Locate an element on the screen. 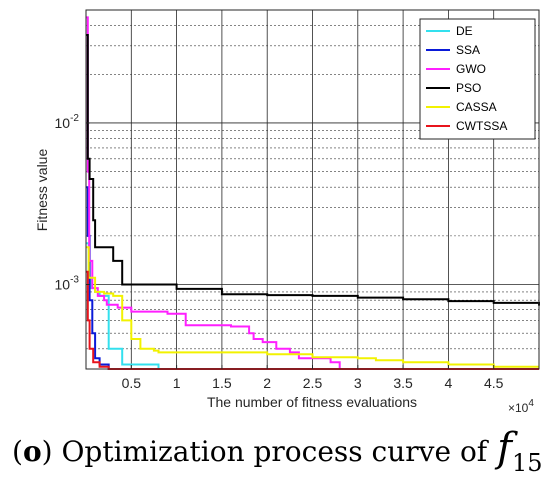 Image resolution: width=550 pixels, height=493 pixels. x-tick-label: 4.5 is located at coordinates (494, 383).